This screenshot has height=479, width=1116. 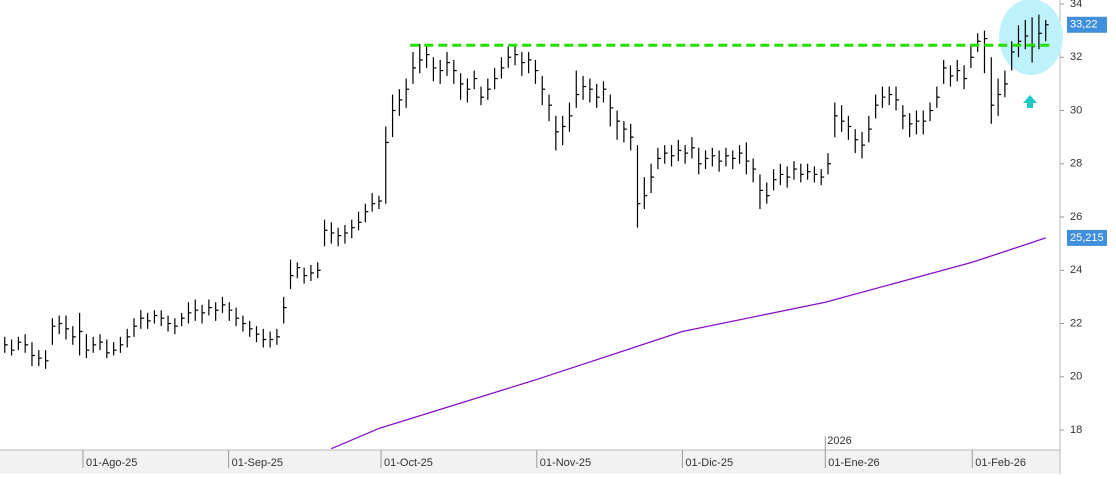 I want to click on y-tick-label: 22, so click(x=1076, y=323).